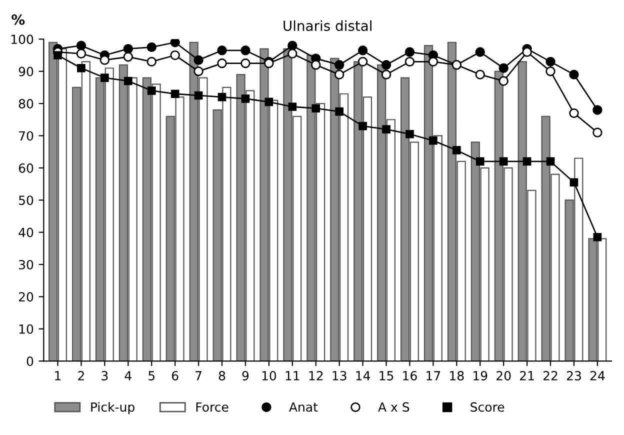  Describe the element at coordinates (394, 407) in the screenshot. I see `legend-label: A x S` at that location.